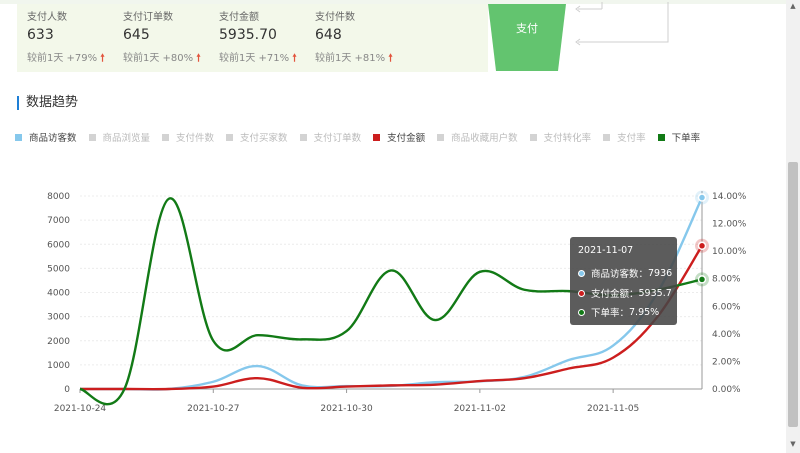 The image size is (800, 453). I want to click on legend-label: 支付买家数, so click(264, 138).